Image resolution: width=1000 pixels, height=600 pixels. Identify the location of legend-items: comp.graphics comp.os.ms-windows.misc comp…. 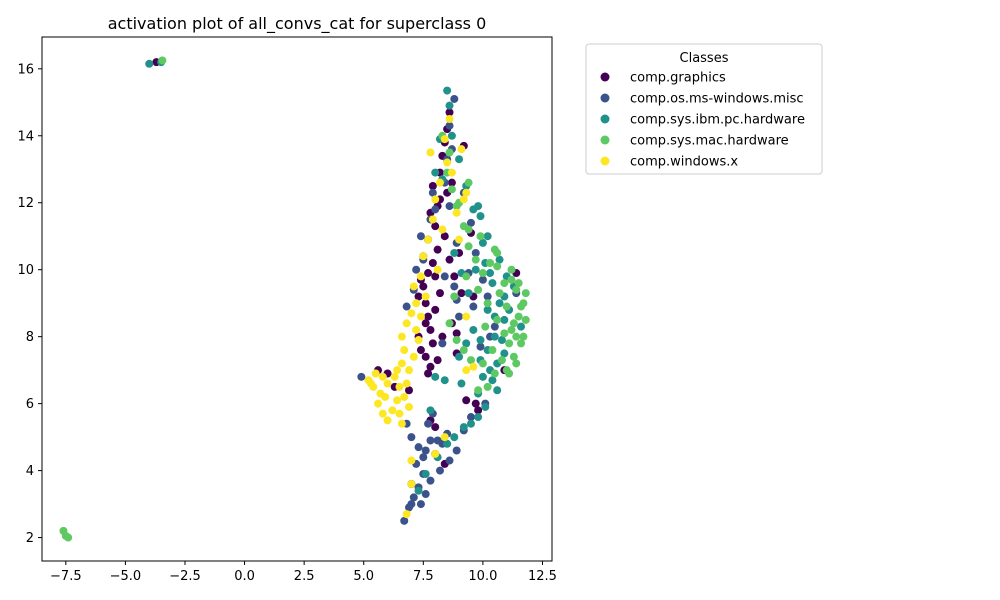
(702, 120).